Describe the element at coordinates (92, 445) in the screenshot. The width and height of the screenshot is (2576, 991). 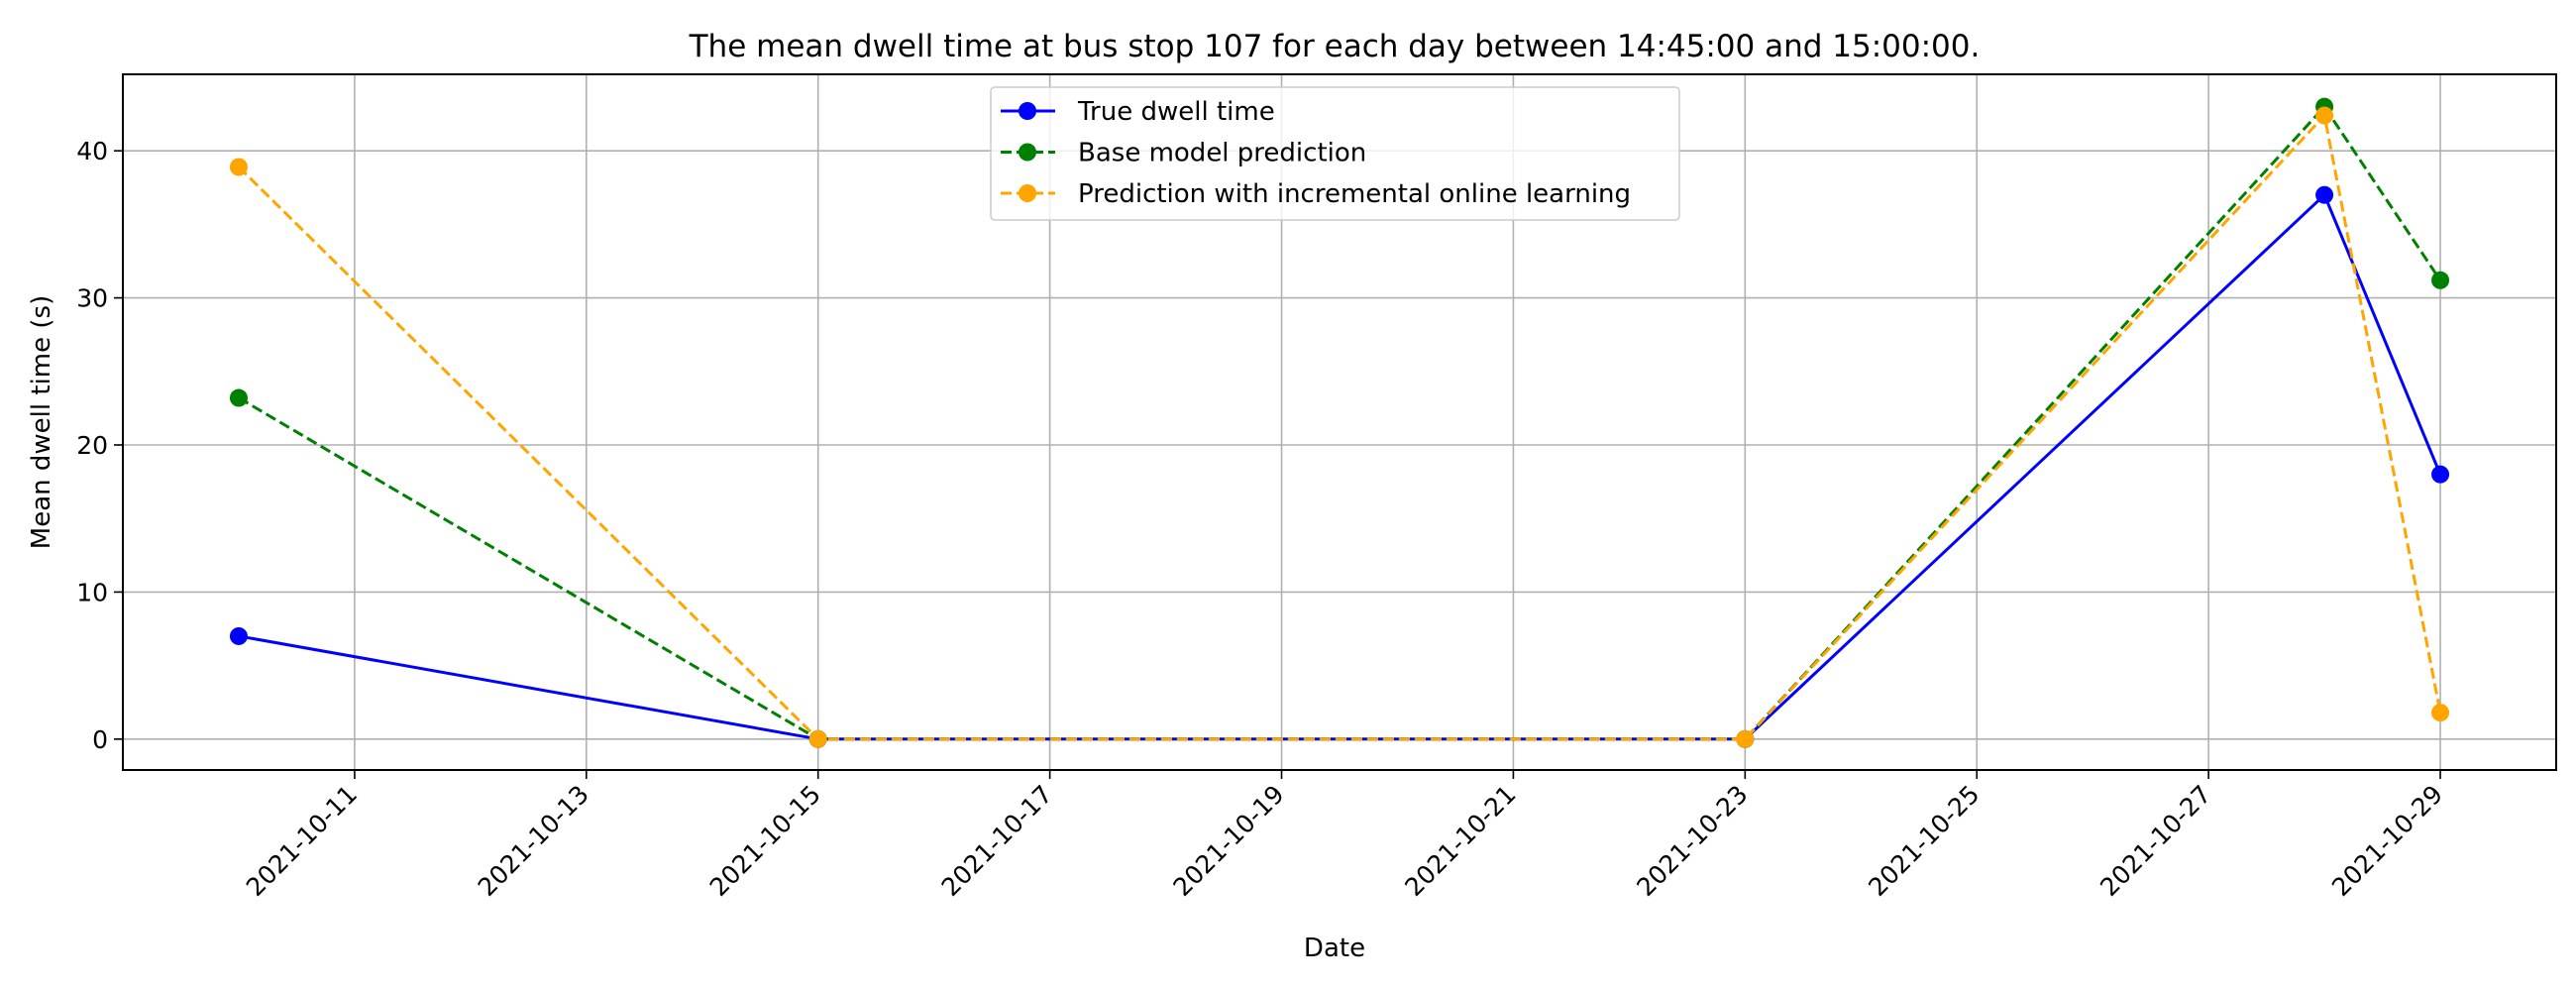
I see `y-tick-label: 20` at that location.